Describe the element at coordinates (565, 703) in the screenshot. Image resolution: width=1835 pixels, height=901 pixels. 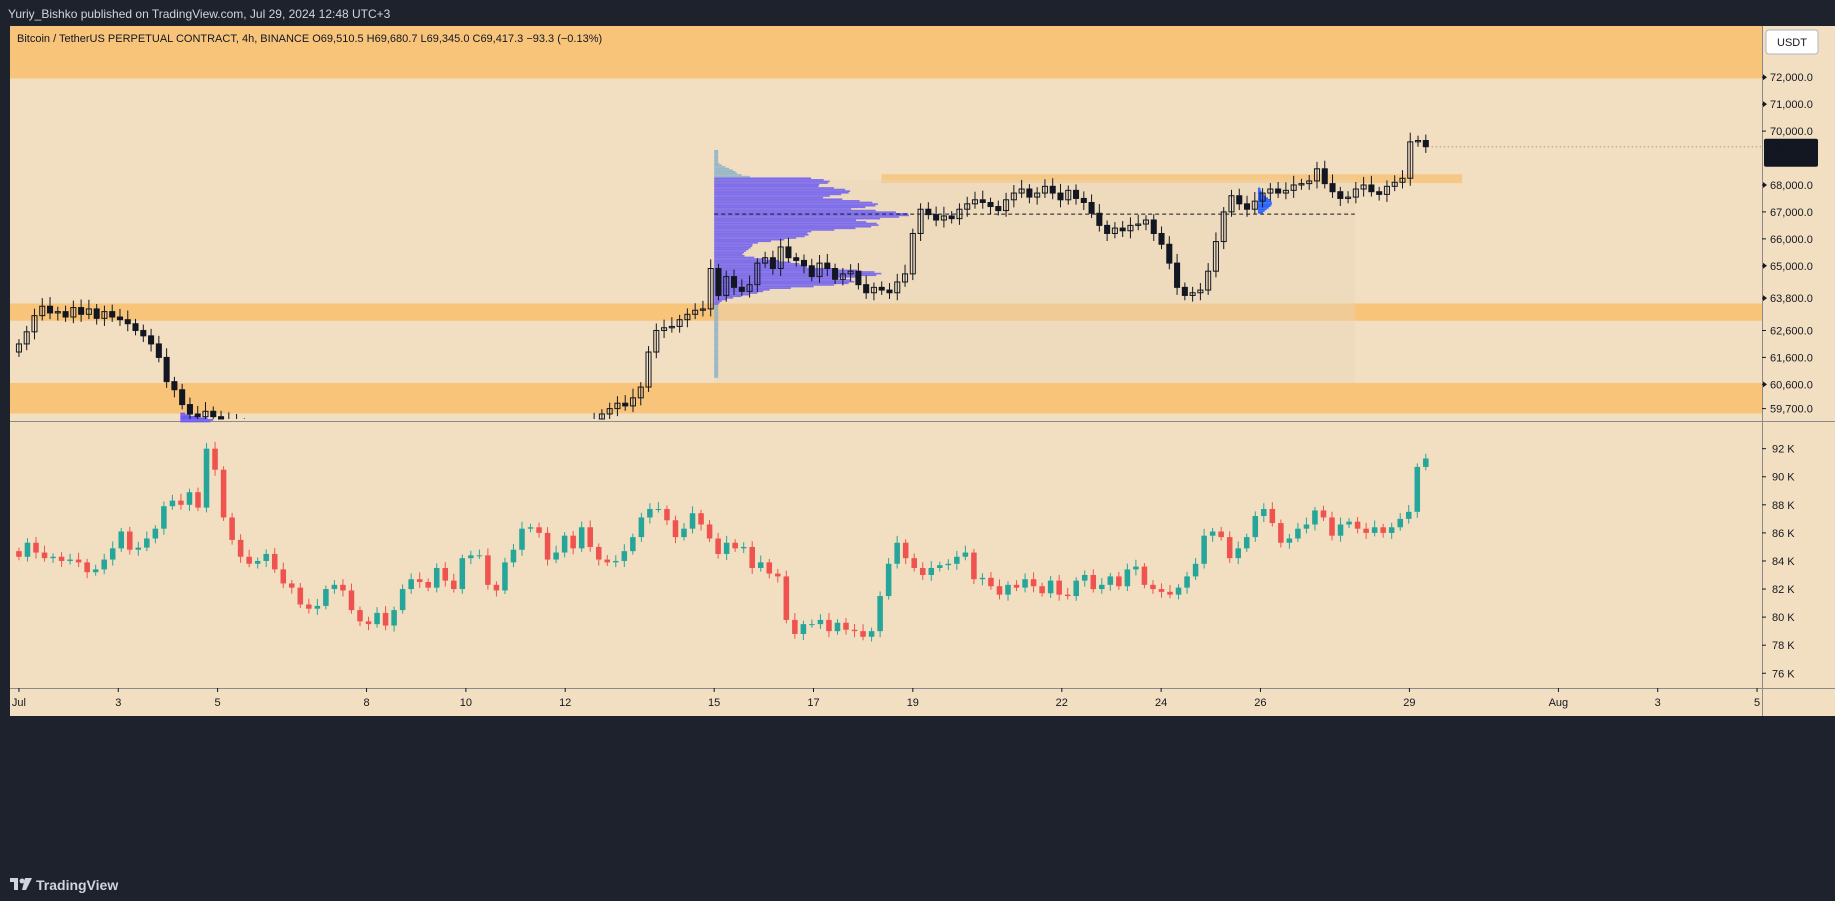
I see `time-tick-label: 12` at that location.